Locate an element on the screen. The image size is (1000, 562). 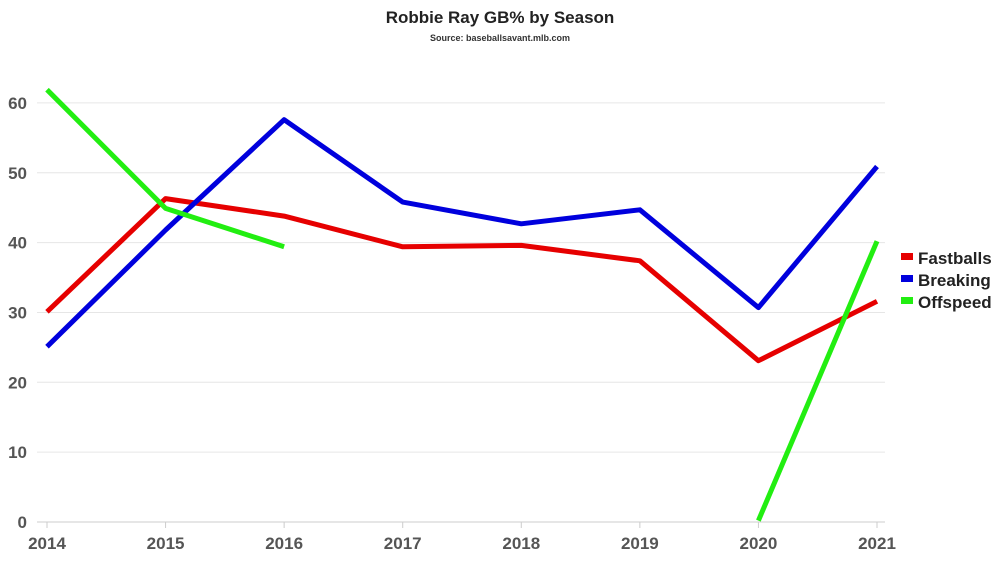
legend: Fastballs Breaking Offspeed is located at coordinates (946, 280).